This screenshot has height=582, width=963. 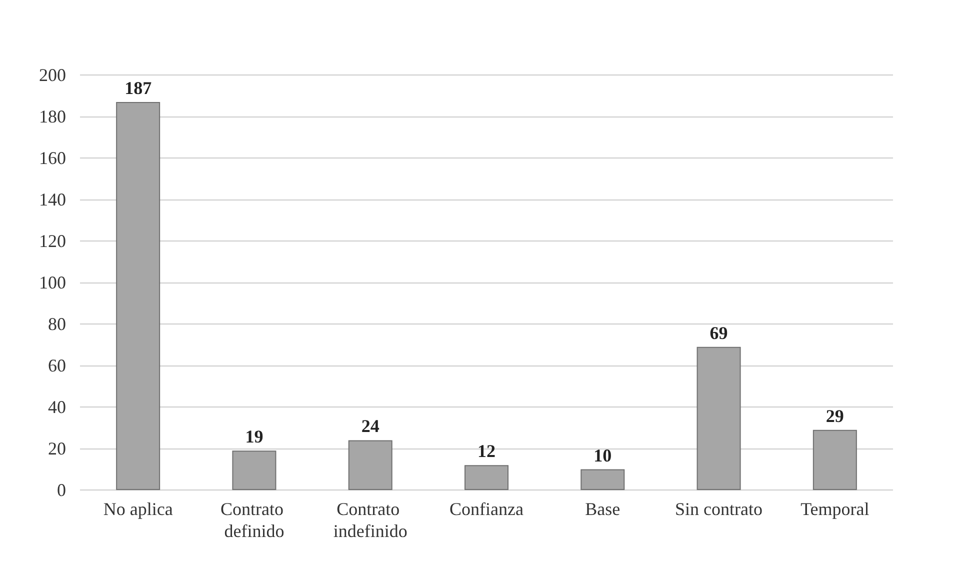 I want to click on y-tick-label: 160, so click(x=52, y=158).